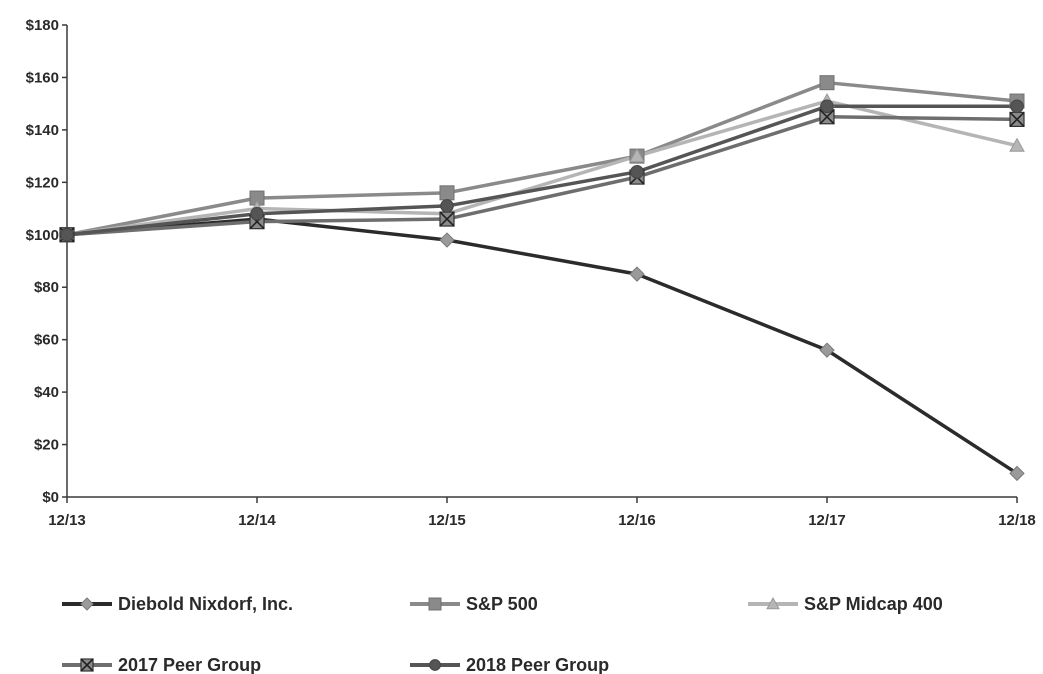 The width and height of the screenshot is (1043, 674). Describe the element at coordinates (873, 604) in the screenshot. I see `legend-label: S&P Midcap 400` at that location.